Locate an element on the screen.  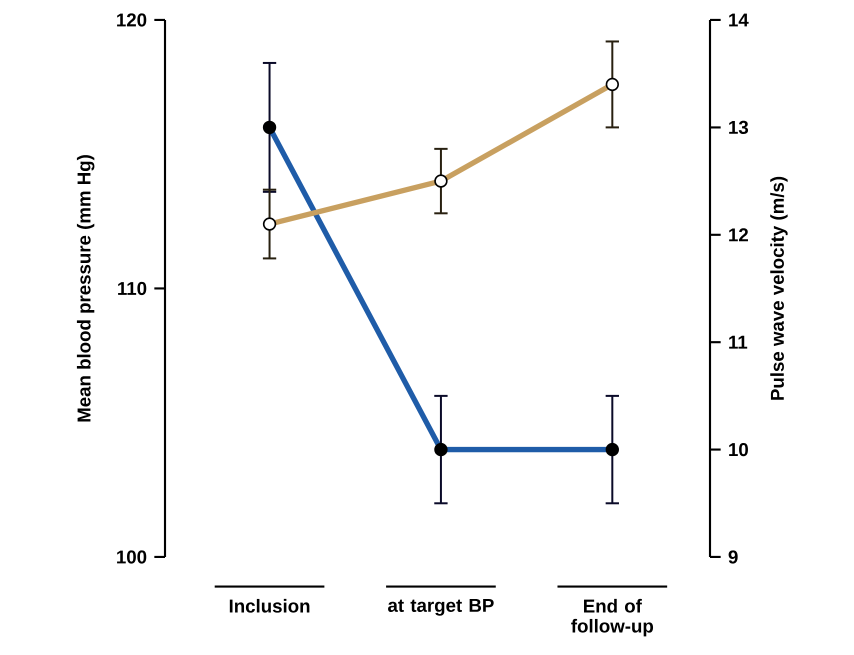
y2-axis-title: Pulse wave velocity (m/s) is located at coordinates (779, 288).